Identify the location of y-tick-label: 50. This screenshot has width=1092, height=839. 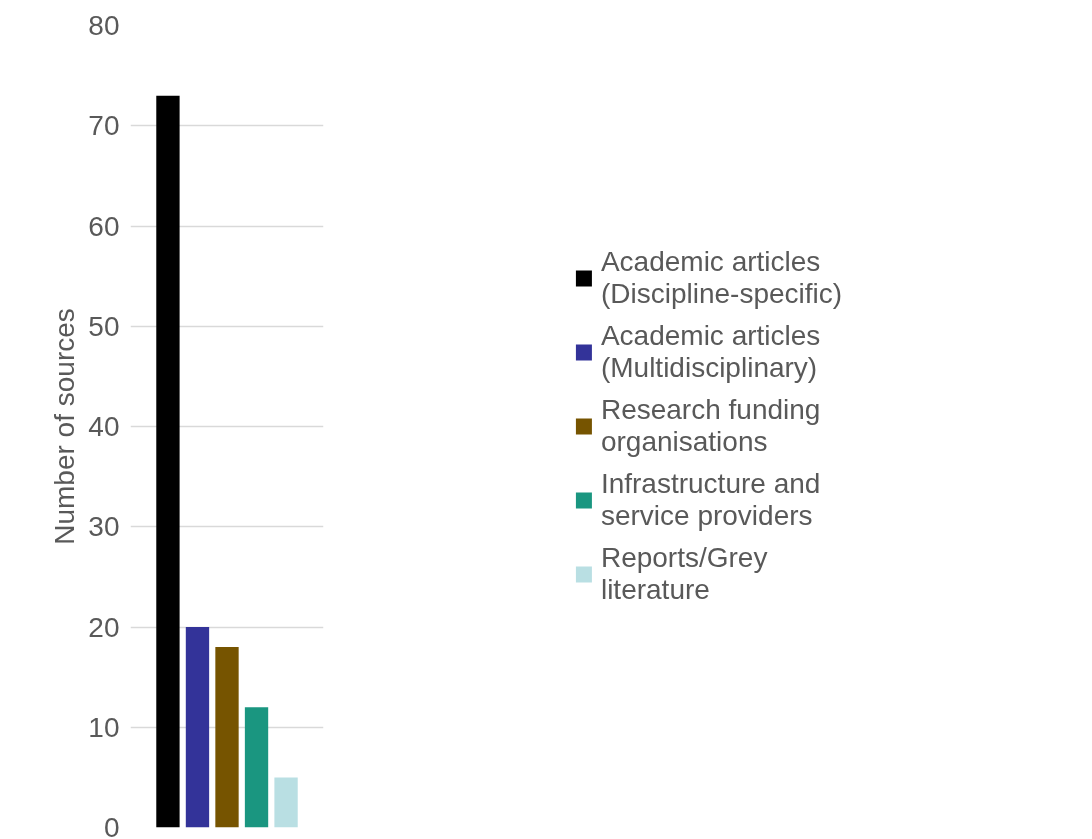
(104, 326).